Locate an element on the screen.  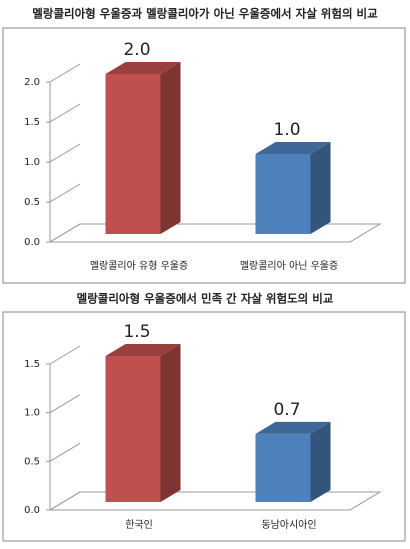
value-label: 0.7 is located at coordinates (286, 410).